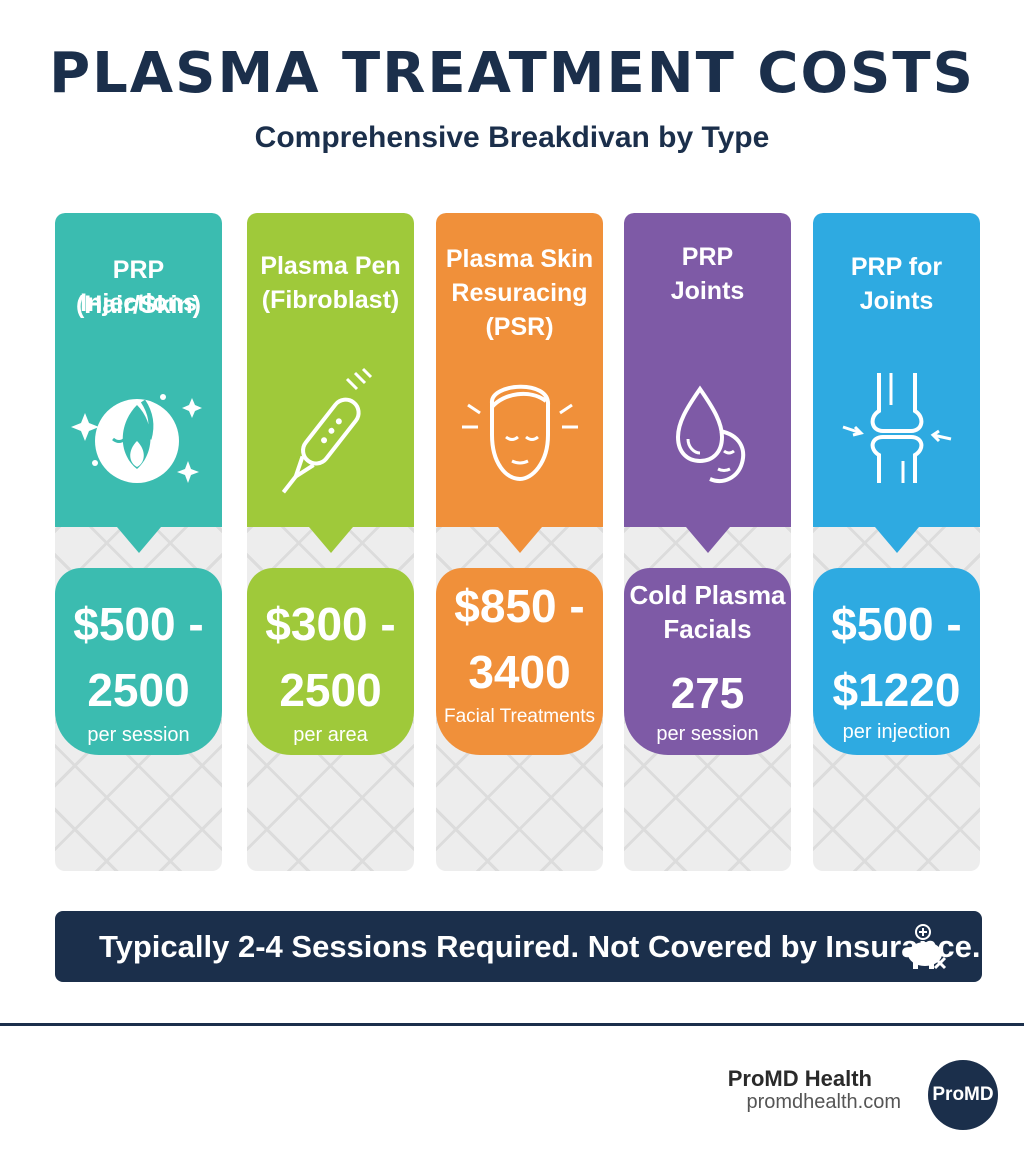 The height and width of the screenshot is (1154, 1024). I want to click on price-unit: Facial Treatments, so click(519, 716).